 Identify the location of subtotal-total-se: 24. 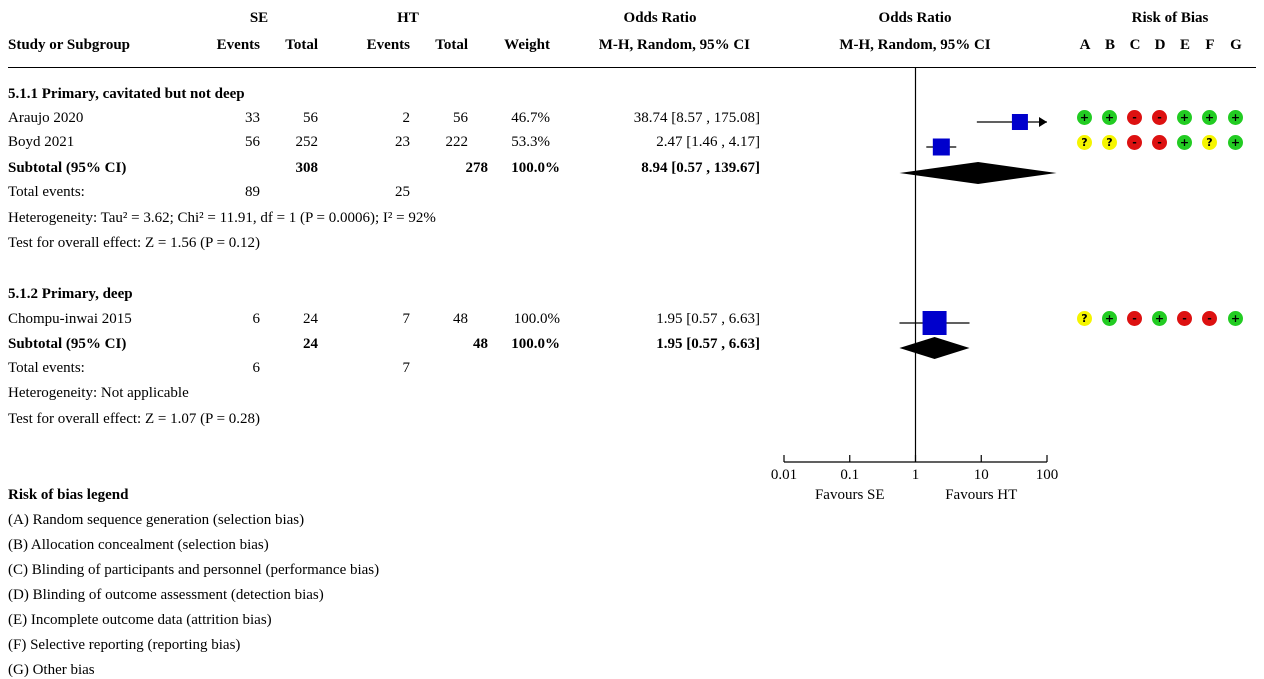
(310, 344).